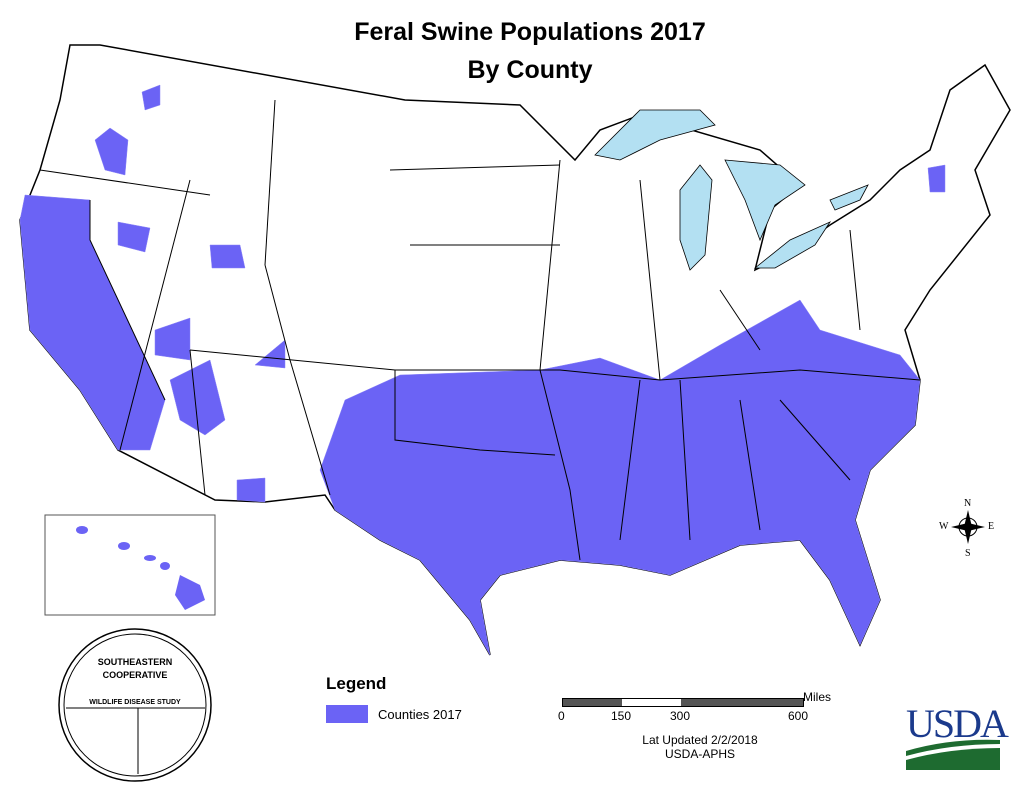 Image resolution: width=1024 pixels, height=791 pixels. Describe the element at coordinates (270, 354) in the screenshot. I see `presence-colorado` at that location.